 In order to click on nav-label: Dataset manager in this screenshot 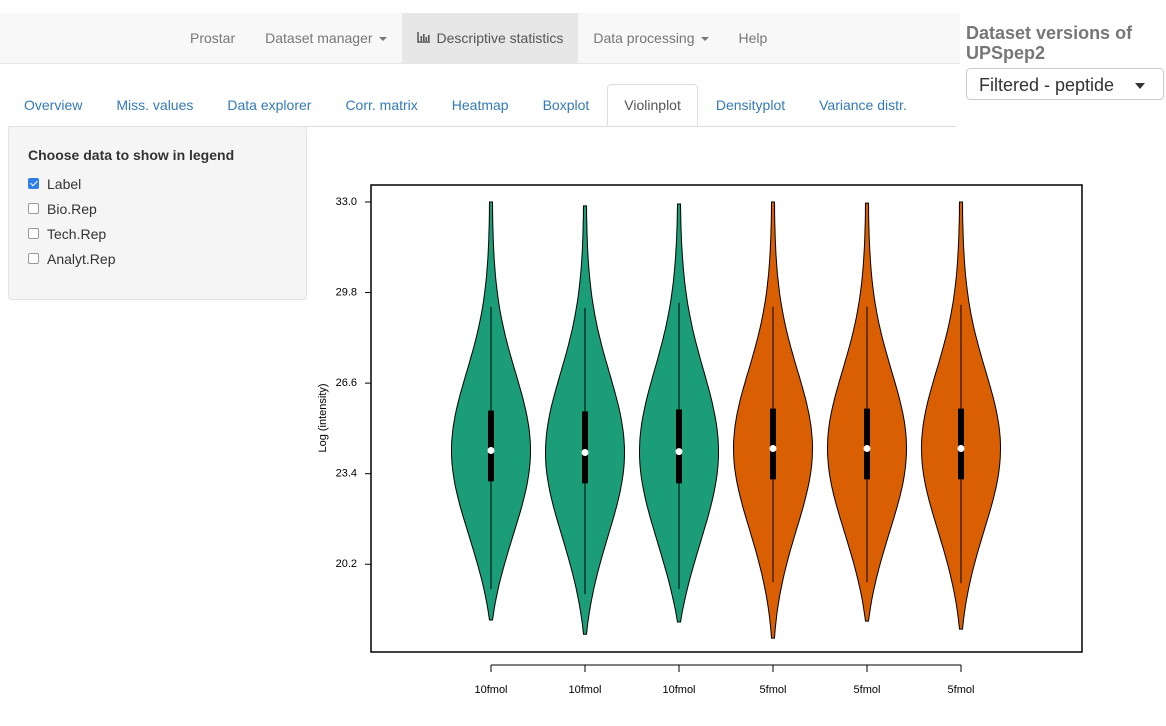, I will do `click(319, 38)`.